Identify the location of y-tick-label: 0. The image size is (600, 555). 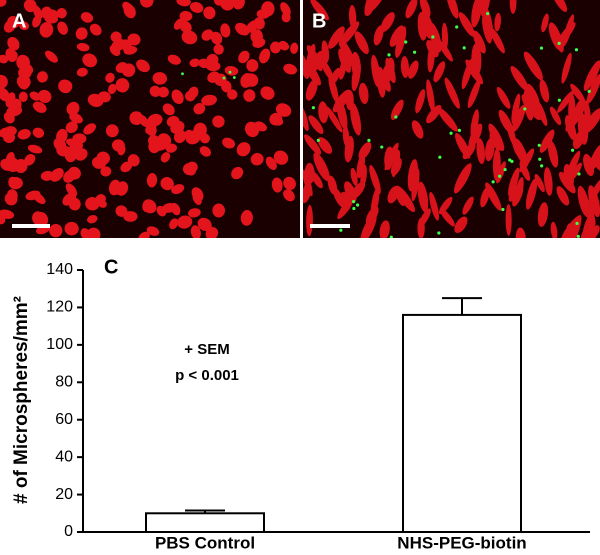
(68, 531).